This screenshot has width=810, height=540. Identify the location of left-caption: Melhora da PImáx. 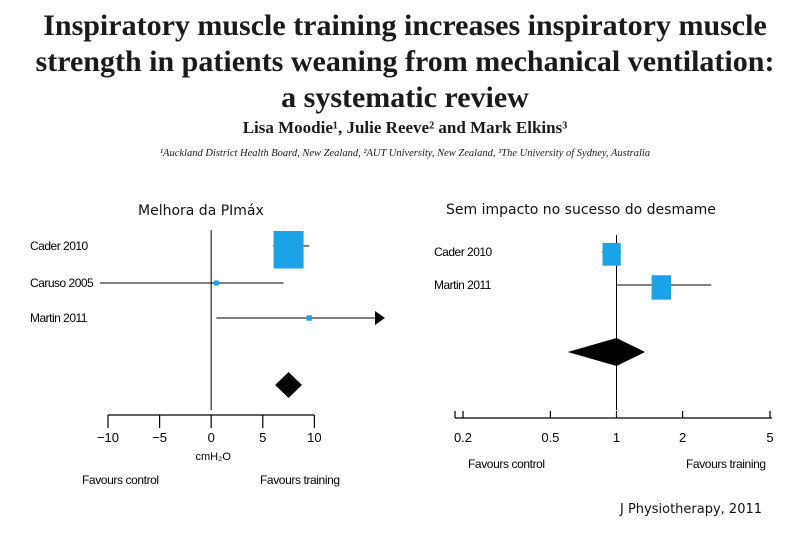
(201, 211).